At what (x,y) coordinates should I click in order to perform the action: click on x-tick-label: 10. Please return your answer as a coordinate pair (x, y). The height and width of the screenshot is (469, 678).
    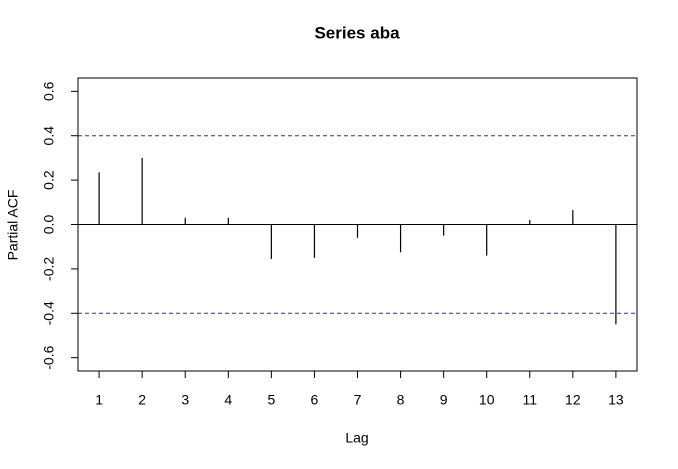
    Looking at the image, I should click on (487, 400).